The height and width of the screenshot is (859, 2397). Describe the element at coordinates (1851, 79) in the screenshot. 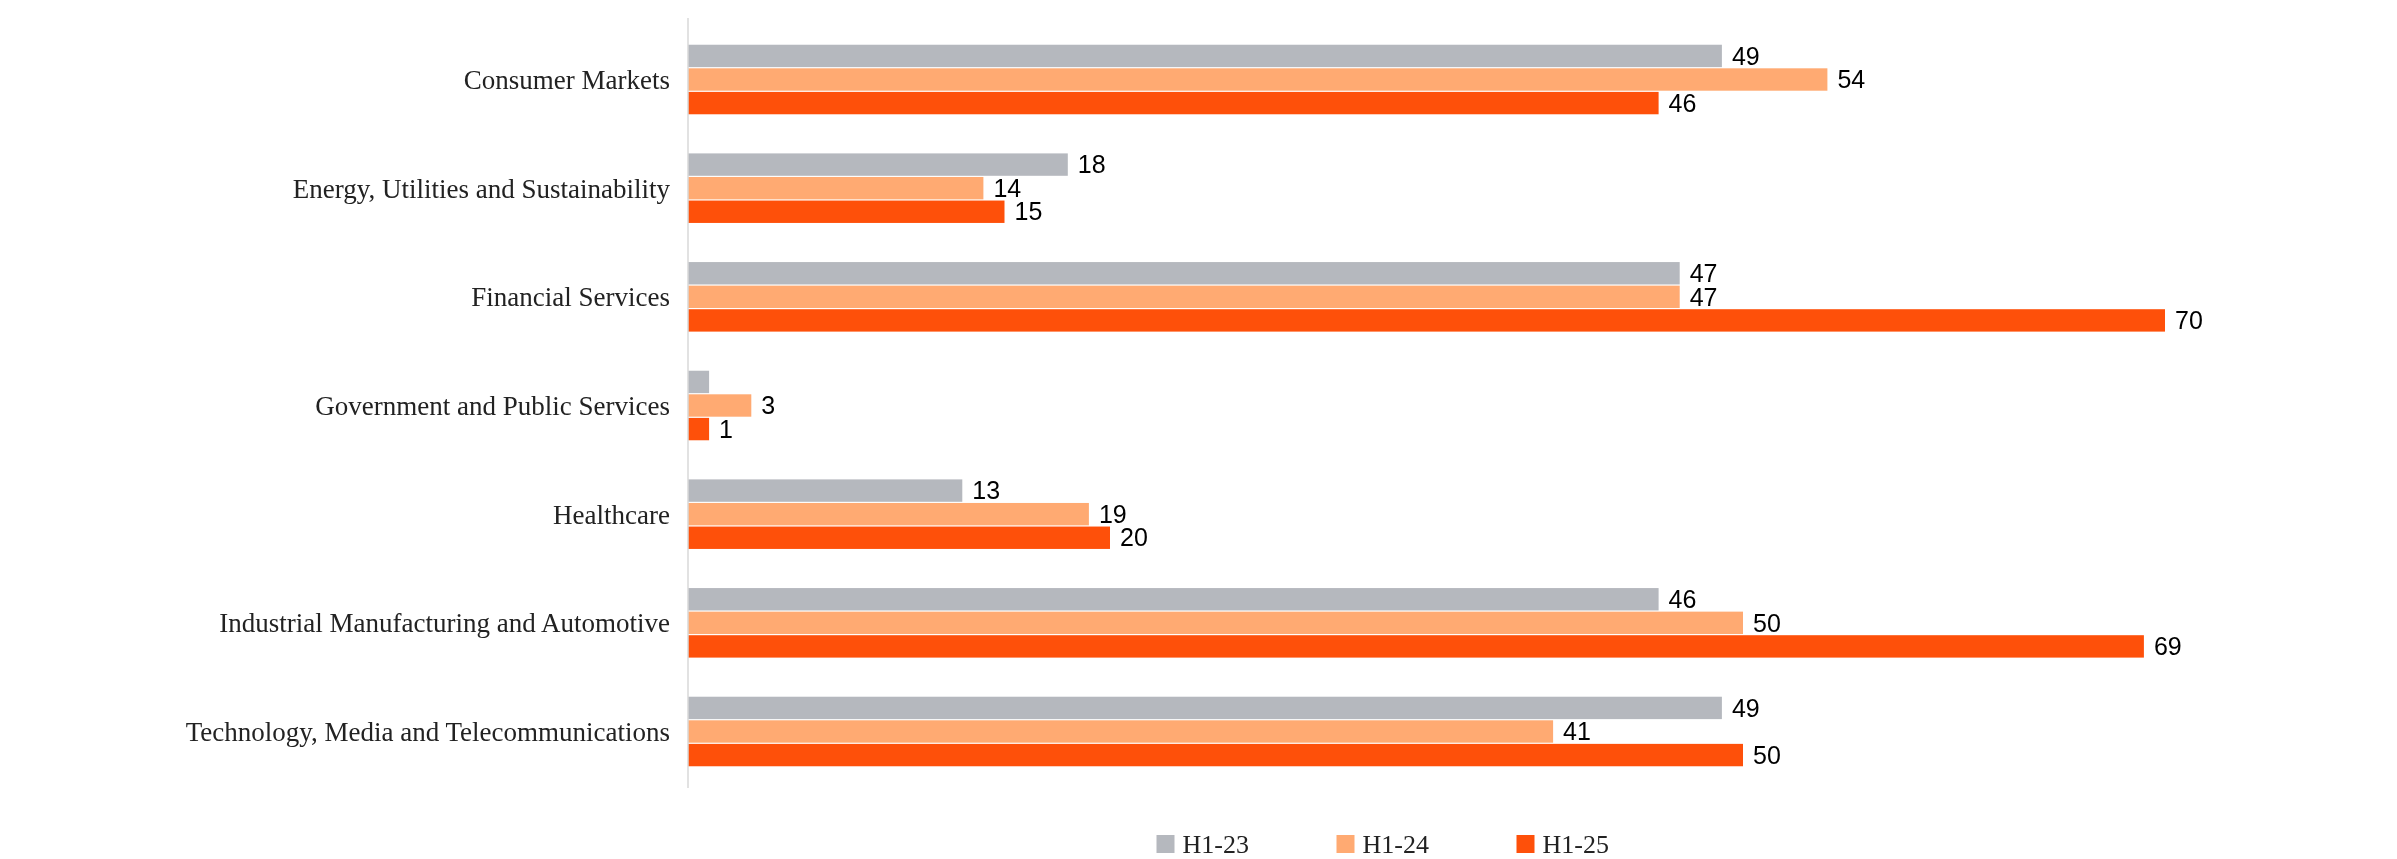

I see `data-label: 54` at that location.